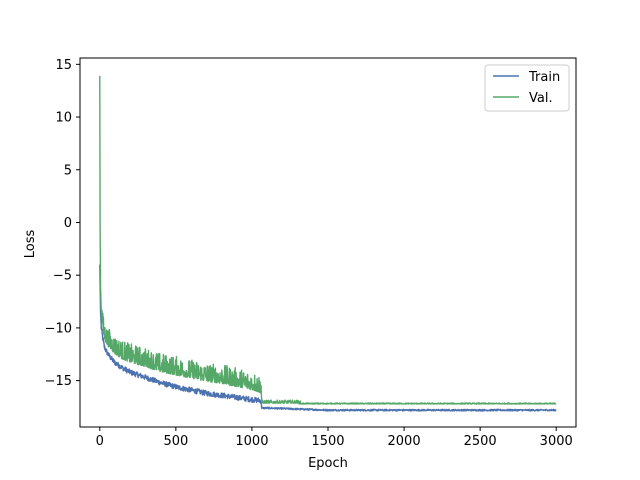  What do you see at coordinates (58, 381) in the screenshot?
I see `y-tick-label: −15` at bounding box center [58, 381].